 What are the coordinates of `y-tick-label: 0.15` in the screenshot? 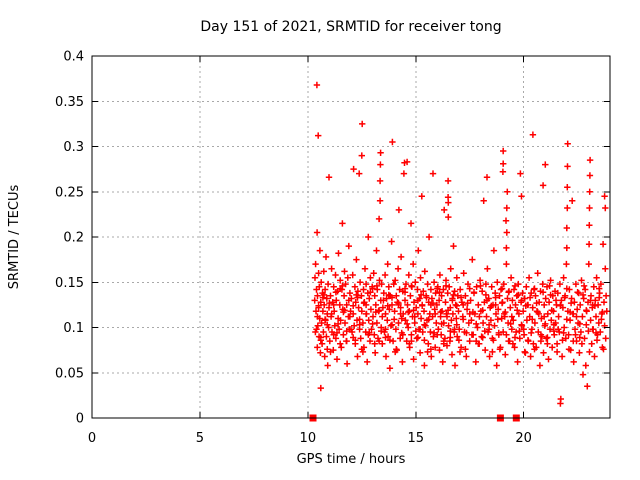 It's located at (69, 283).